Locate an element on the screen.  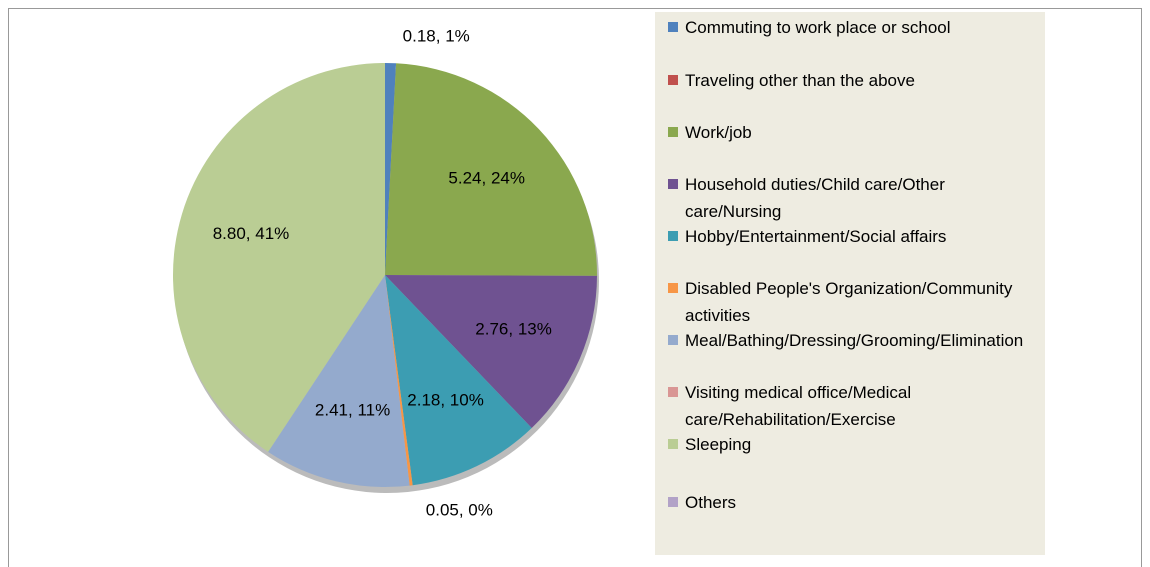
data-label: 5.24, 24% is located at coordinates (486, 177).